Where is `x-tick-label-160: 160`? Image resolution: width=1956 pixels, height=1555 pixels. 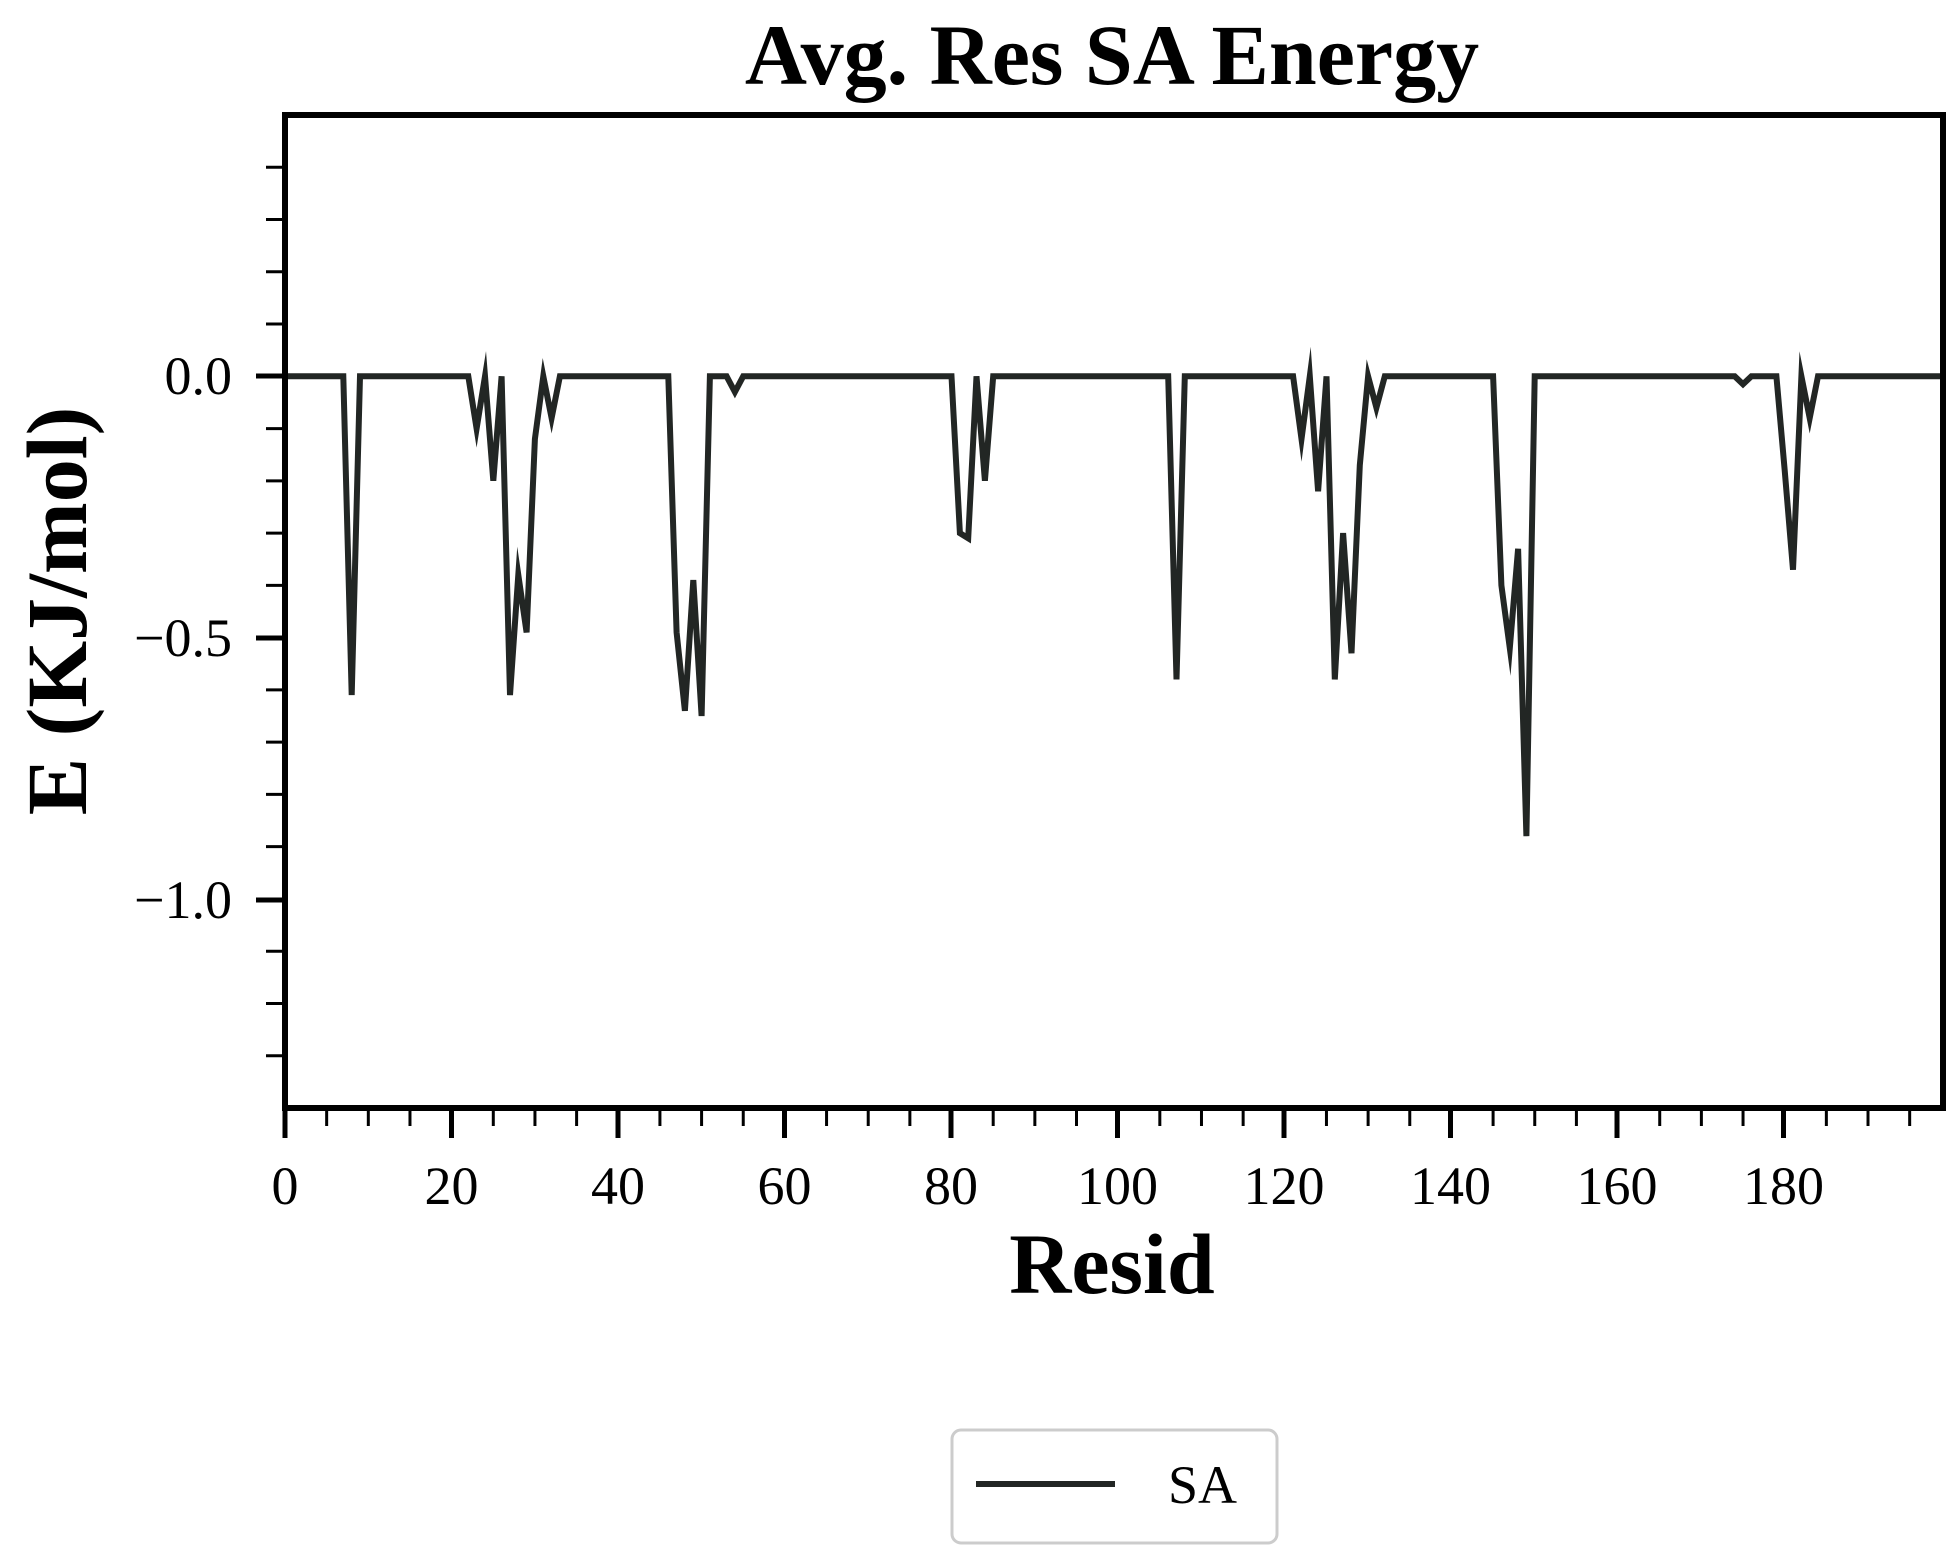
x-tick-label-160: 160 is located at coordinates (1617, 1186).